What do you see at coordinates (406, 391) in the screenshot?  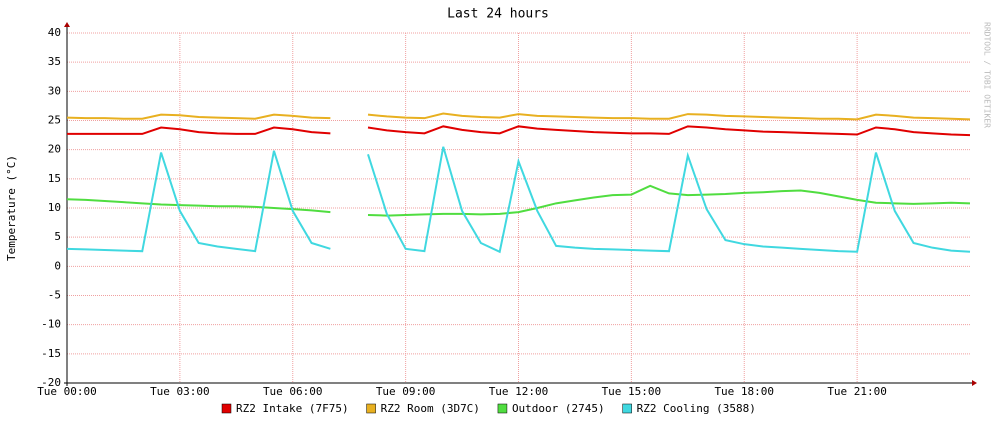 I see `x-tick-label: Tue 09:00` at bounding box center [406, 391].